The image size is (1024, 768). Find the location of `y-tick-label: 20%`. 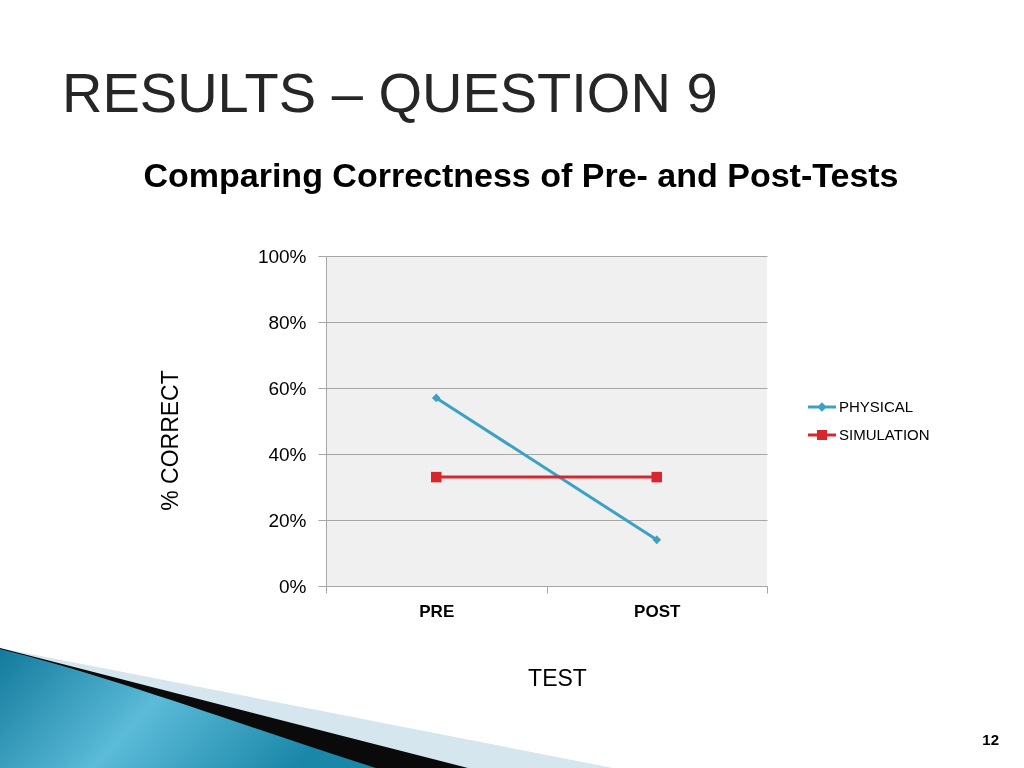

y-tick-label: 20% is located at coordinates (287, 520).